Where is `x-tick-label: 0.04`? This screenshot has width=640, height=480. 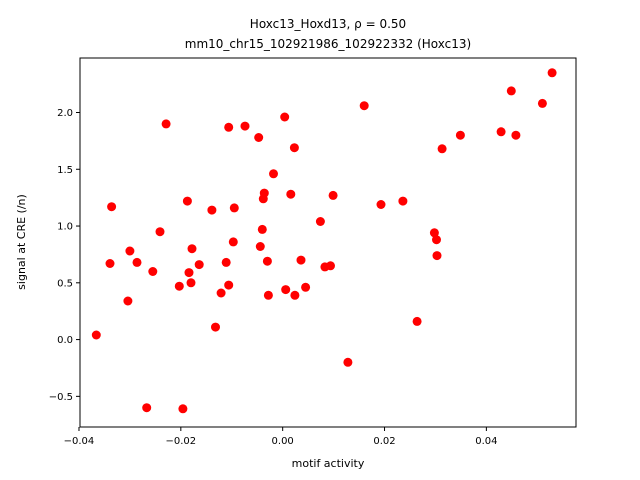
x-tick-label: 0.04 is located at coordinates (486, 441).